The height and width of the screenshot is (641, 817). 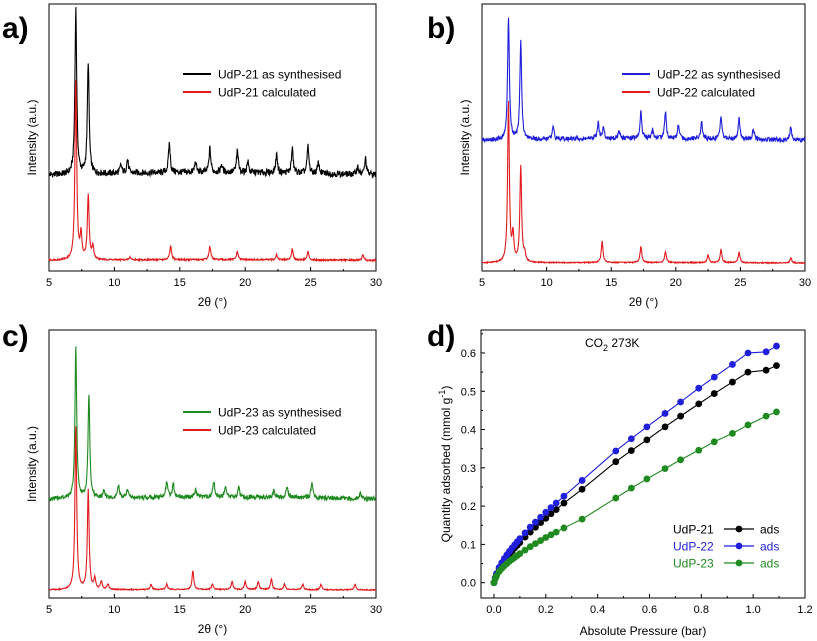 I want to click on x-tick-label: 1.0, so click(x=753, y=610).